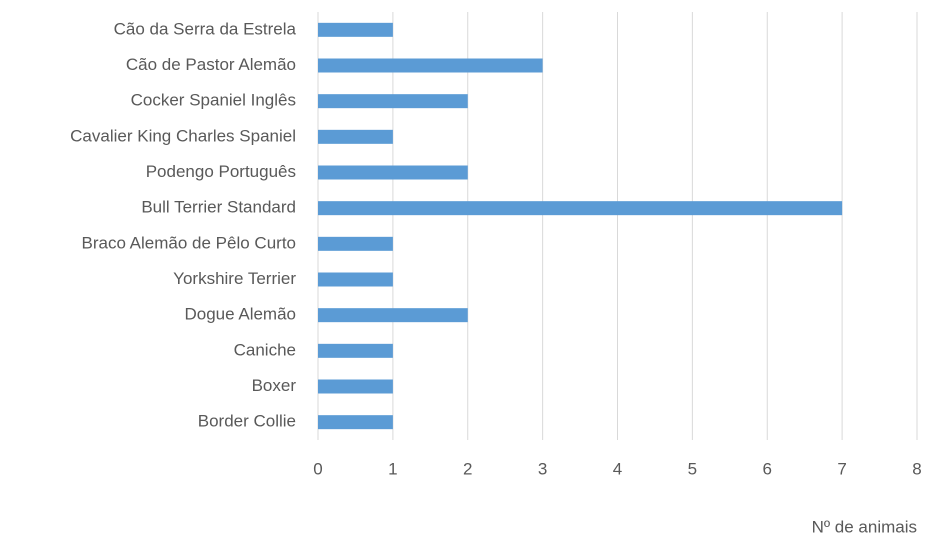  What do you see at coordinates (274, 385) in the screenshot?
I see `y-tick-label: Boxer` at bounding box center [274, 385].